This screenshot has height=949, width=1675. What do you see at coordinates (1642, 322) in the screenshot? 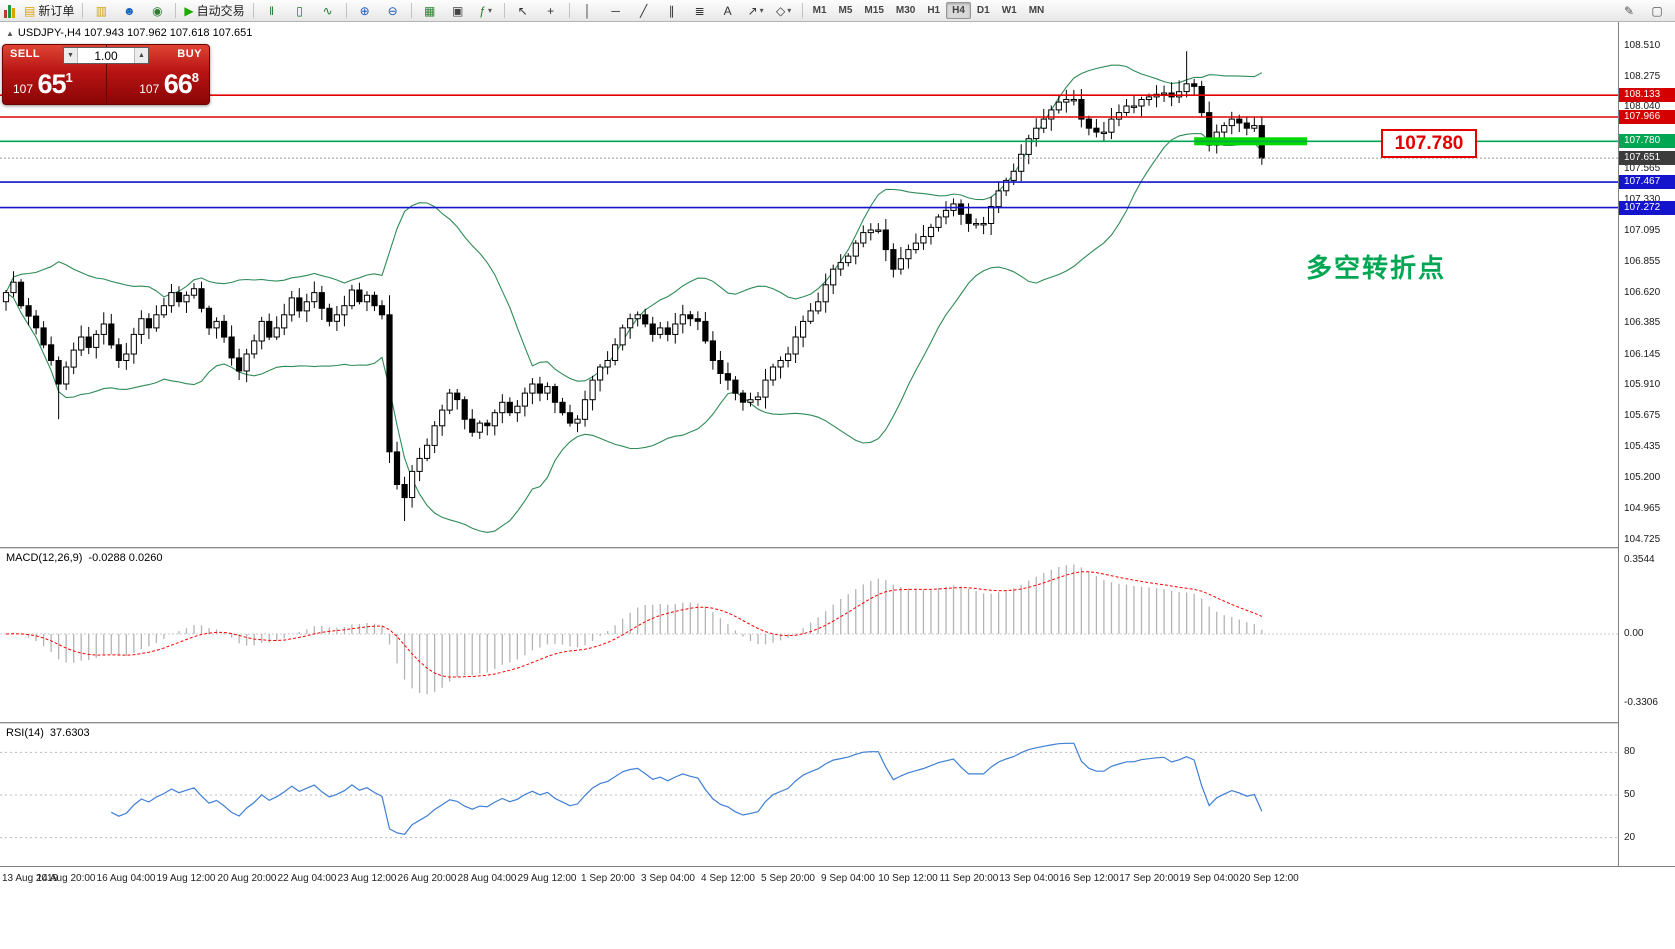
I see `axis-price-label: 106.385` at bounding box center [1642, 322].